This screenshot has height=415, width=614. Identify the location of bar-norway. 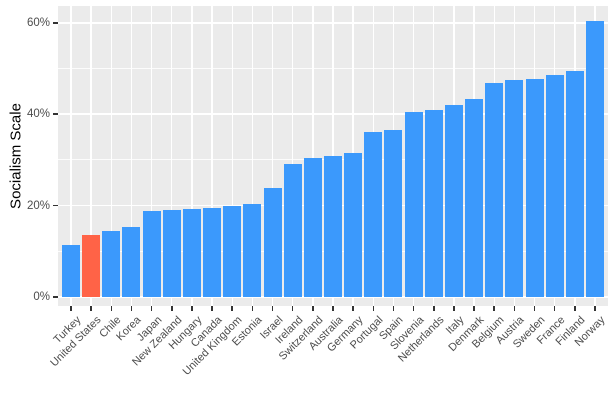
(595, 158).